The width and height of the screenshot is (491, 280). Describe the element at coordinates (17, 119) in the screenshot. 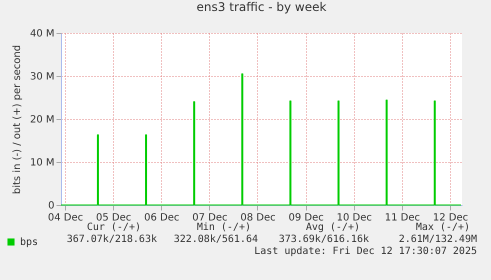

I see `y-axis-title: bits in (-) / out (+) per second` at that location.